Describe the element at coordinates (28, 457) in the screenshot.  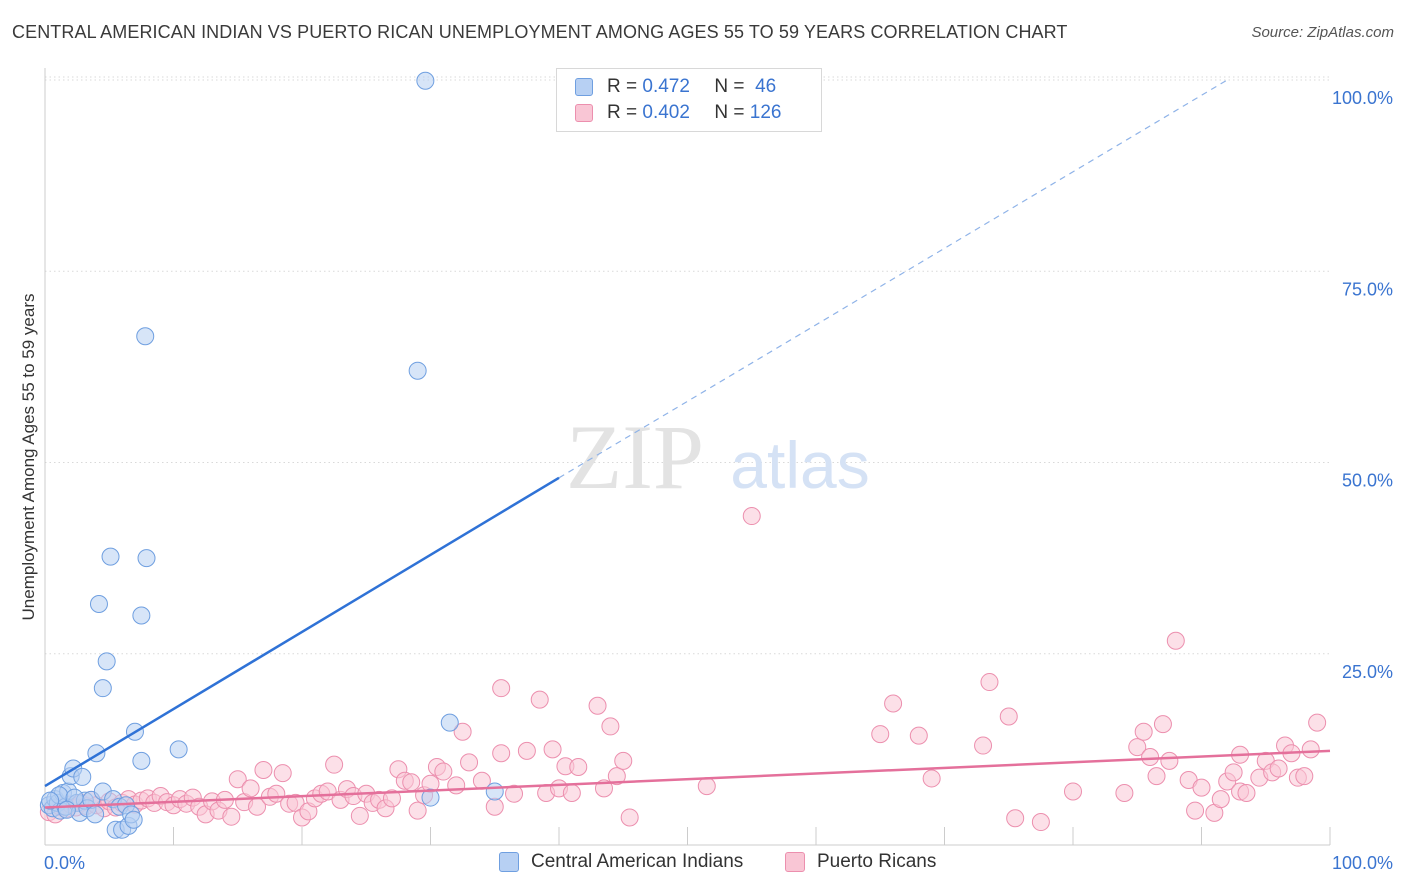
I see `y-axis-label: Unemployment Among Ages 55 to 59 years` at that location.